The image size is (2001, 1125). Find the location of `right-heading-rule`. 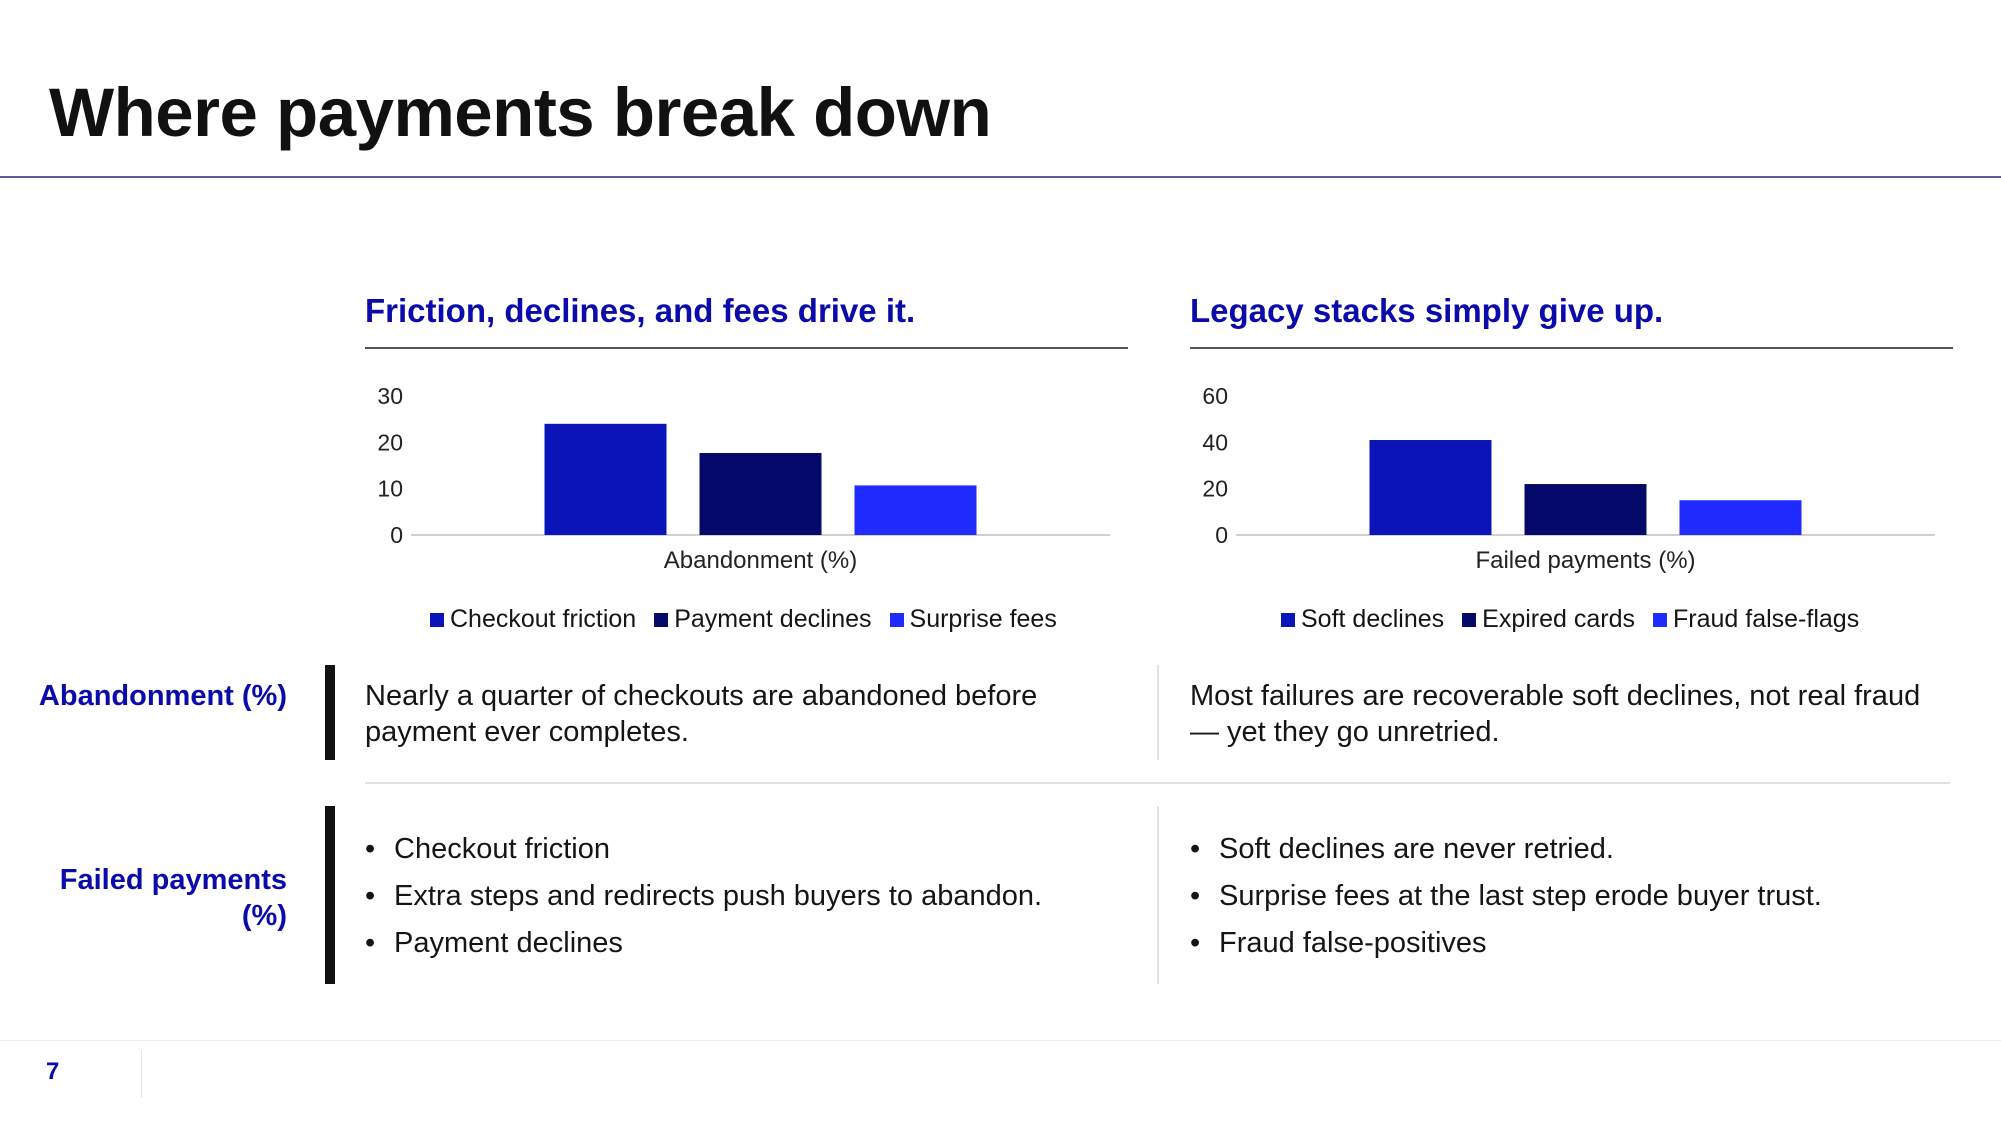

right-heading-rule is located at coordinates (1571, 348).